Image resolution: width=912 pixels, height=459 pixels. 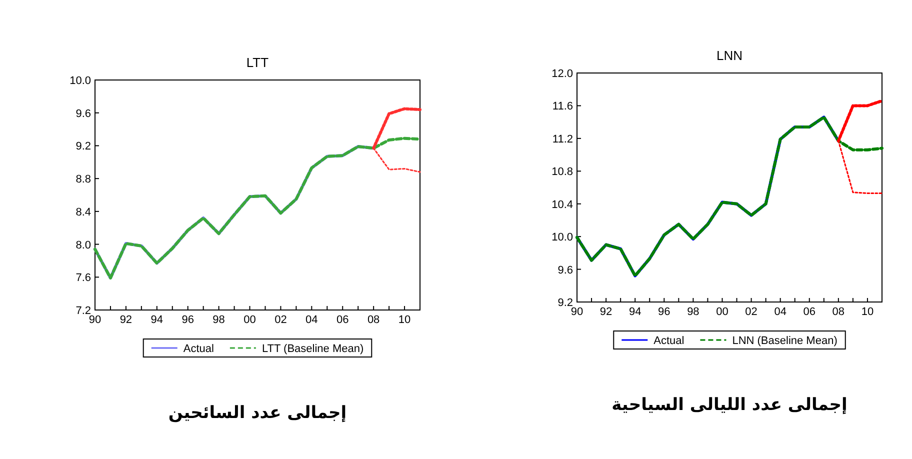 What do you see at coordinates (562, 139) in the screenshot?
I see `y-tick-label: 11.2` at bounding box center [562, 139].